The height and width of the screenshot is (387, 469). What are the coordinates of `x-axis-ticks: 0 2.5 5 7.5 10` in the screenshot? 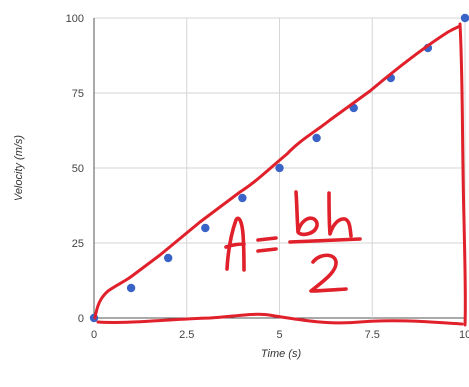 It's located at (280, 335).